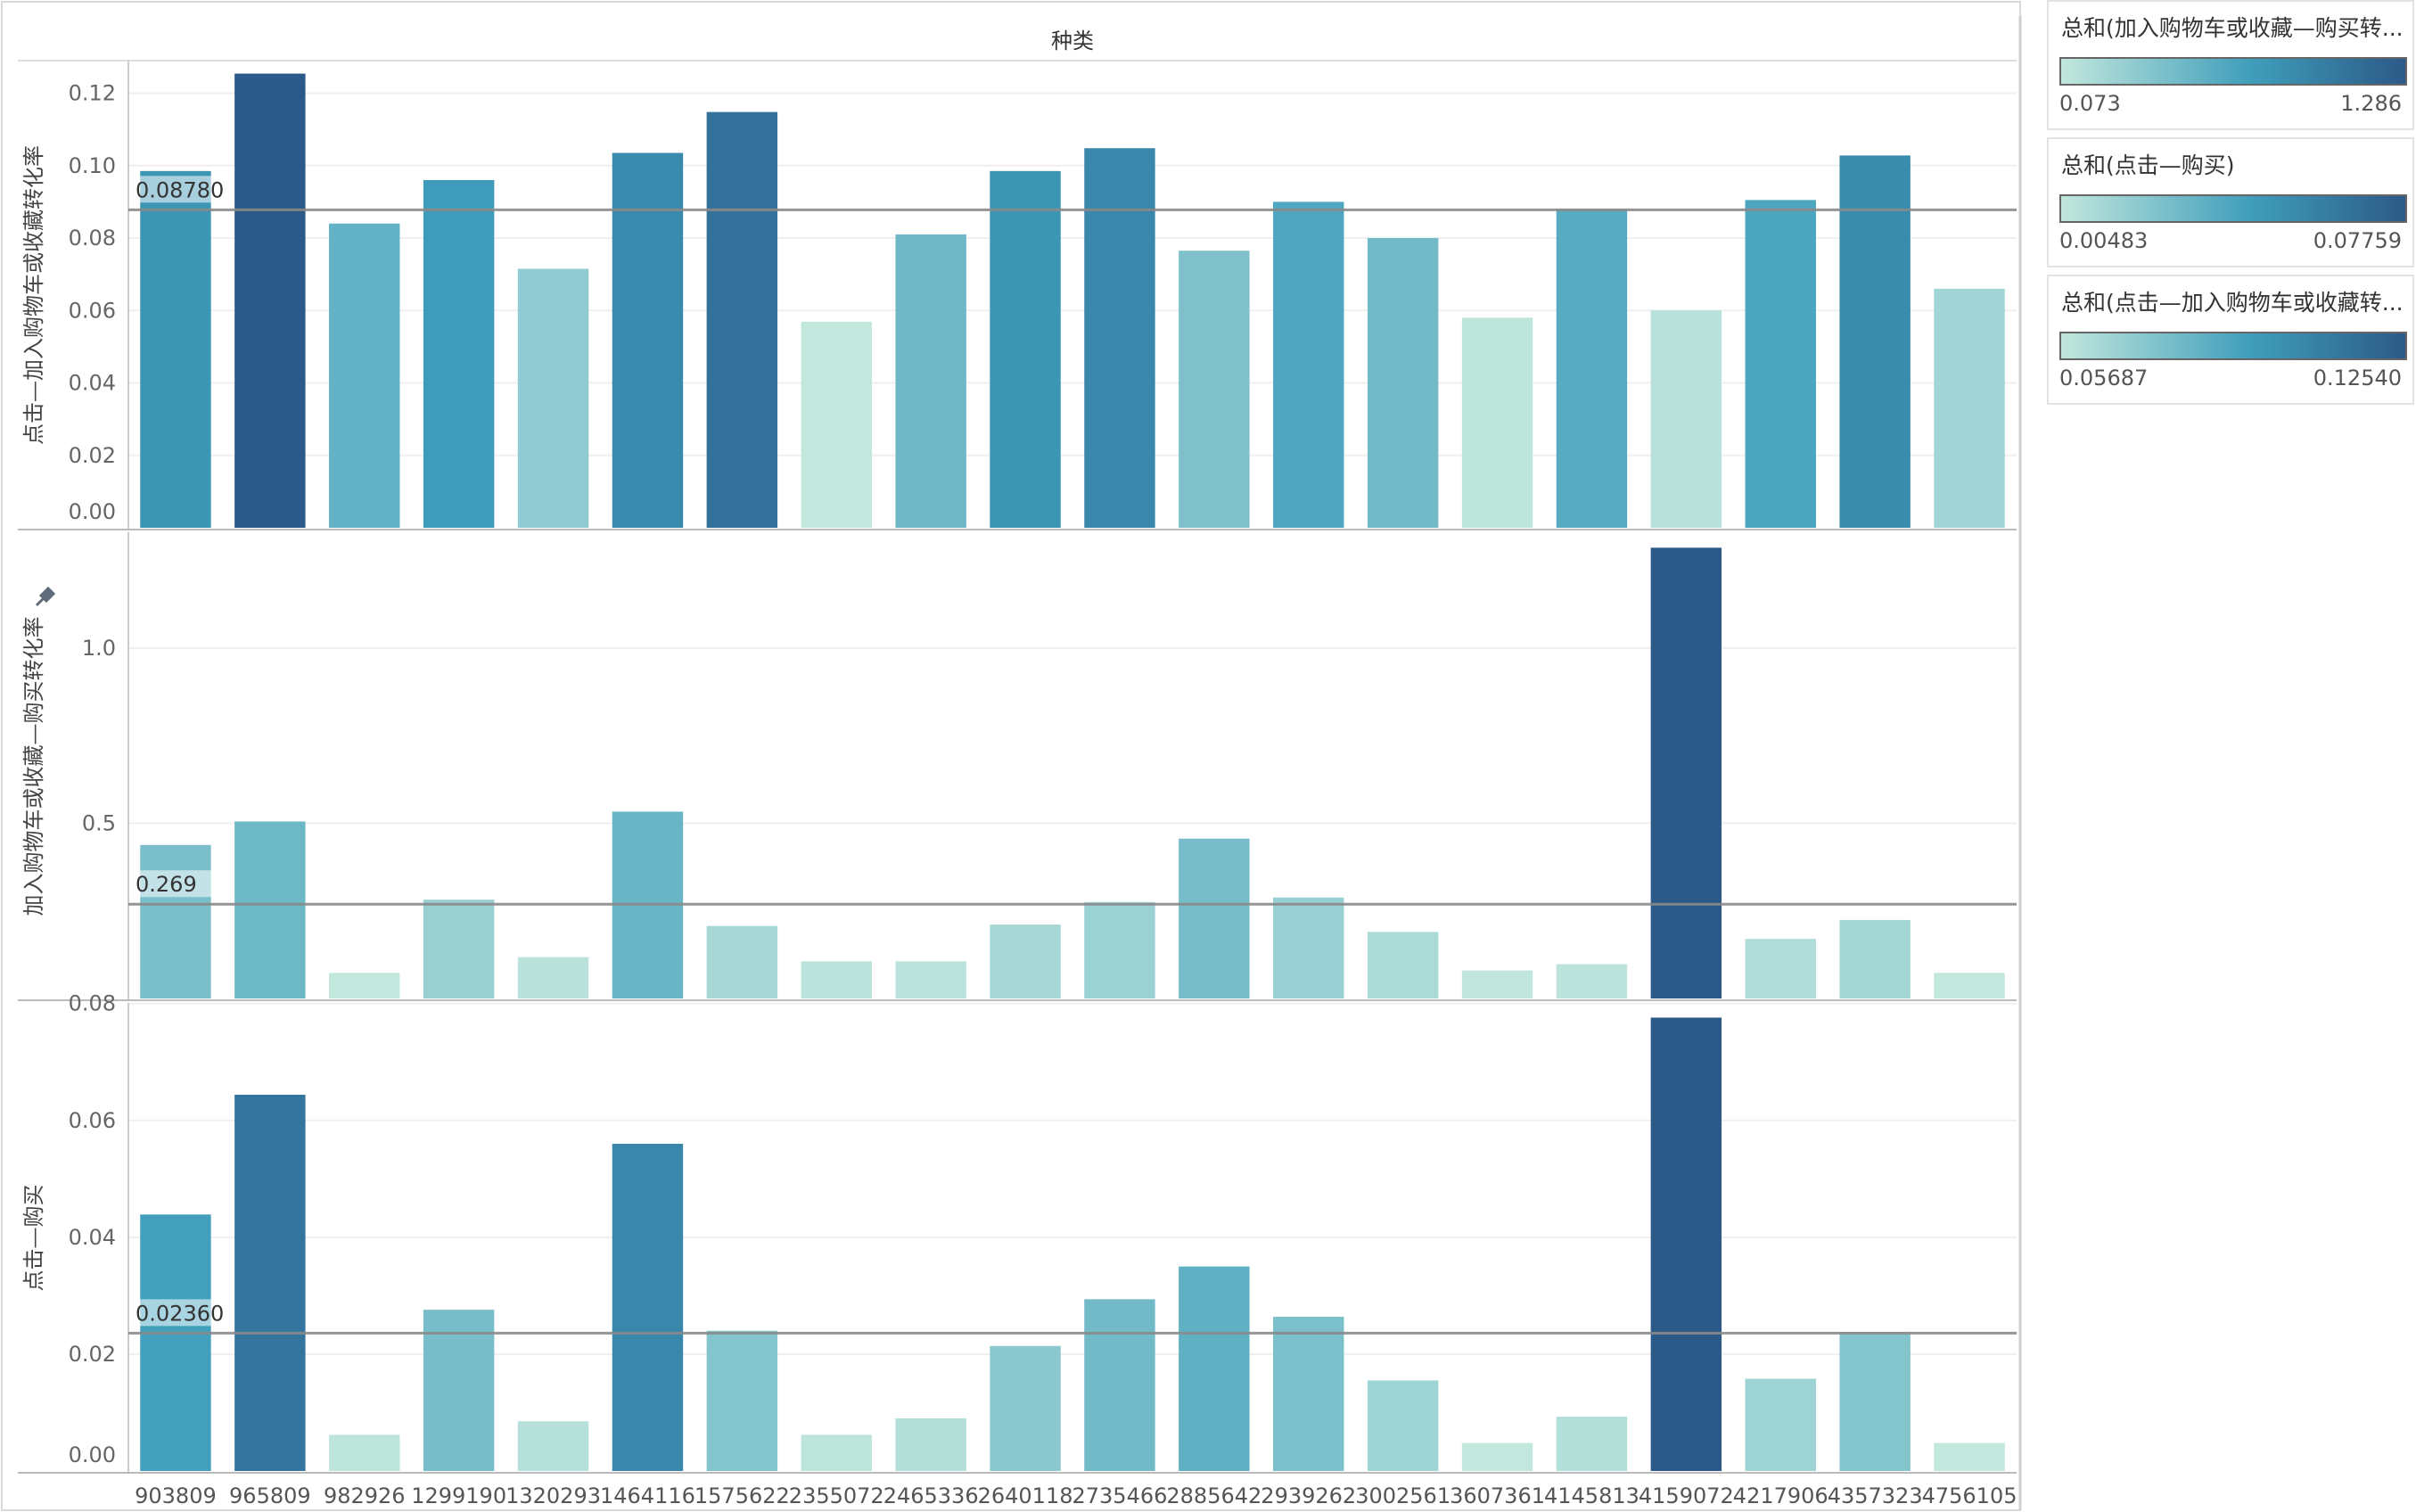 Image resolution: width=2416 pixels, height=1512 pixels. Describe the element at coordinates (34, 295) in the screenshot. I see `y-axis-title: 点击—加入购物车或收藏转化率` at that location.